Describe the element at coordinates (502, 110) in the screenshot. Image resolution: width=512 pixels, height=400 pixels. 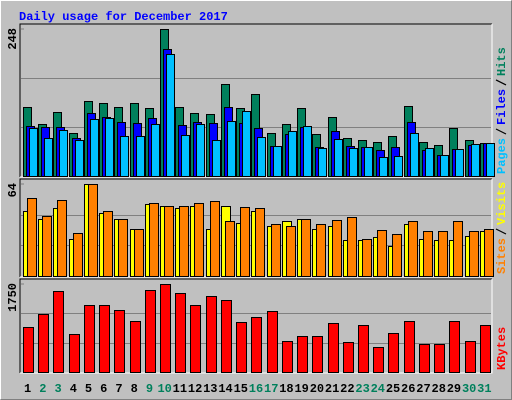
I see `legend: Pages Files Hits` at that location.